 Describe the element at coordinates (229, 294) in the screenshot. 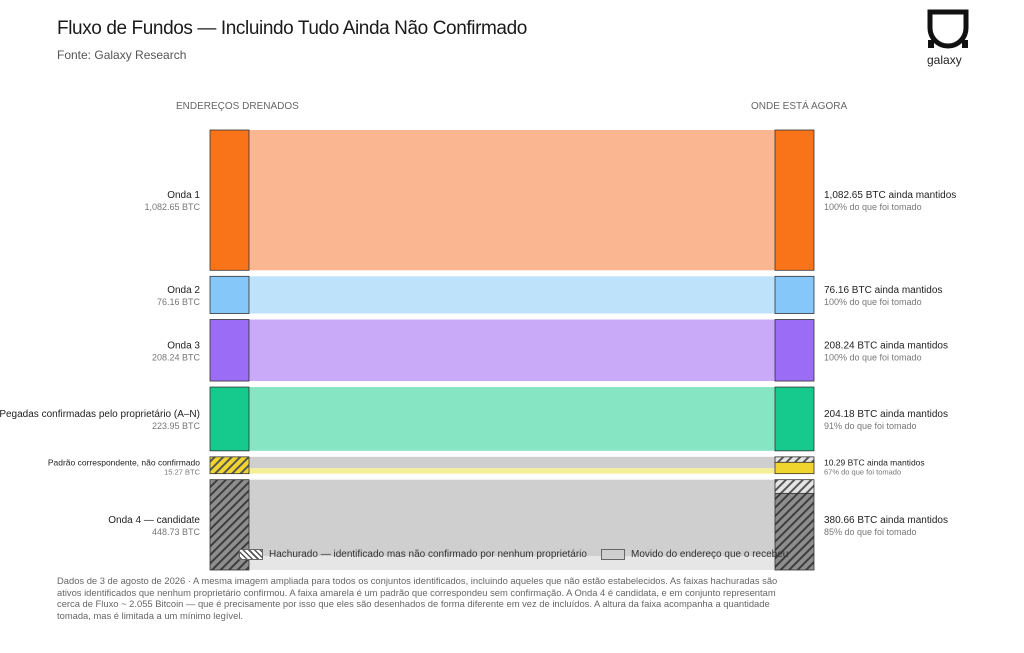

I see `flow-2-source-node` at that location.